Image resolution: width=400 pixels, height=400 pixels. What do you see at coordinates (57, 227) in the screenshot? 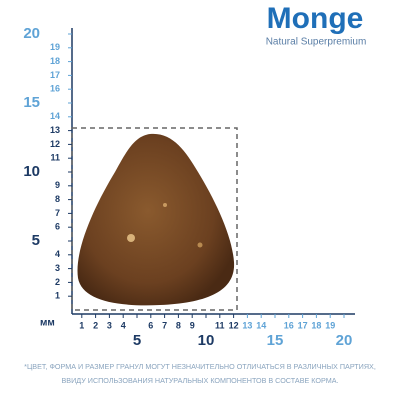
I see `y-tick-label: 6` at bounding box center [57, 227].